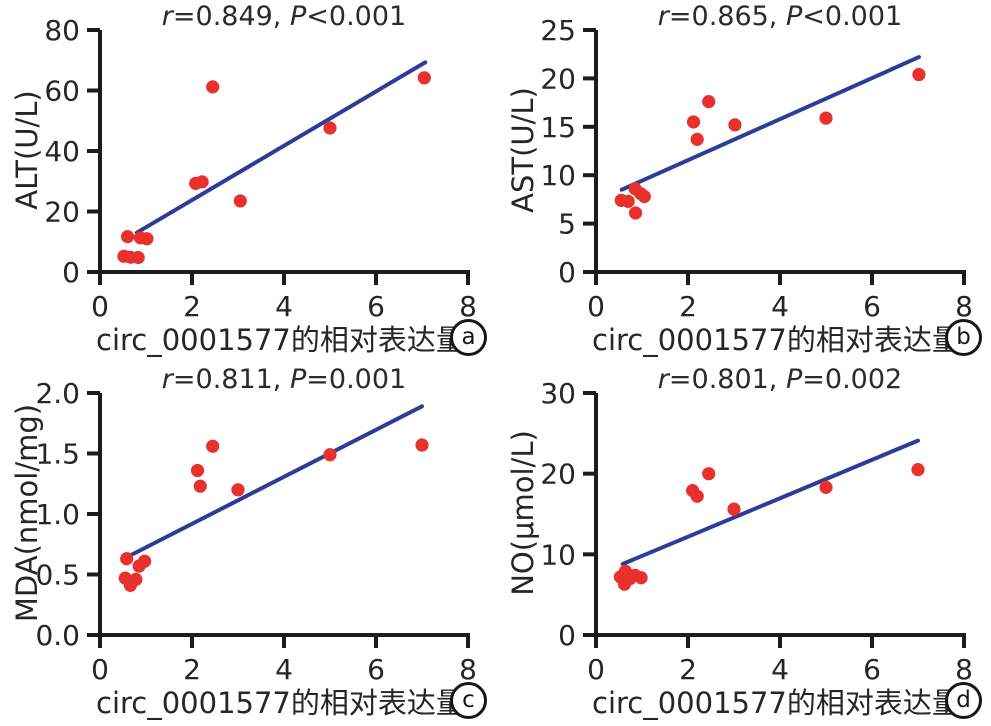  I want to click on y-tick-label: 10, so click(558, 175).